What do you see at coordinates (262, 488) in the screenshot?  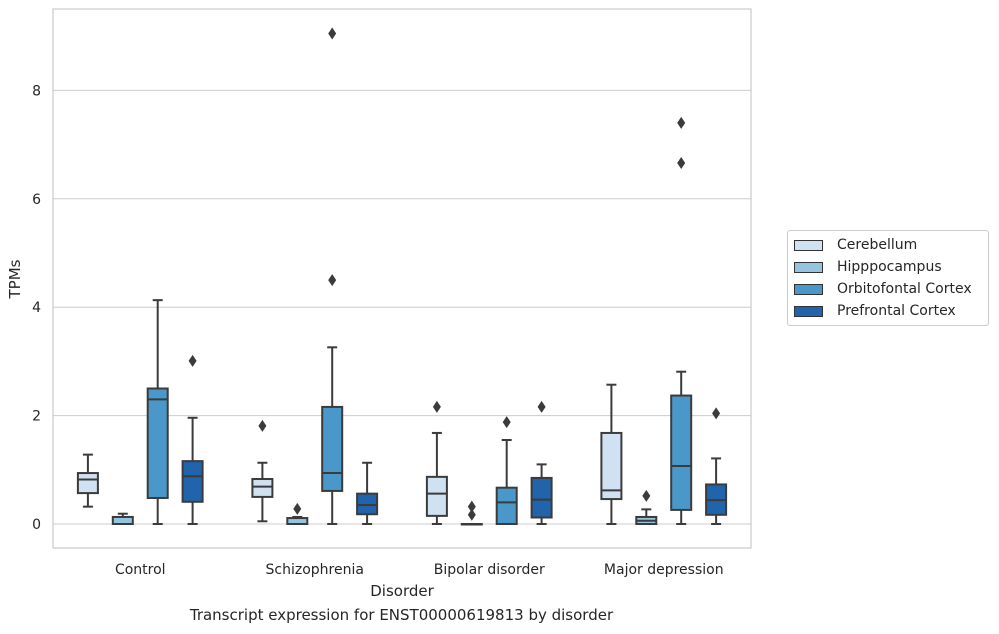 I see `box-cerebellum-schizophrenia-iqr` at bounding box center [262, 488].